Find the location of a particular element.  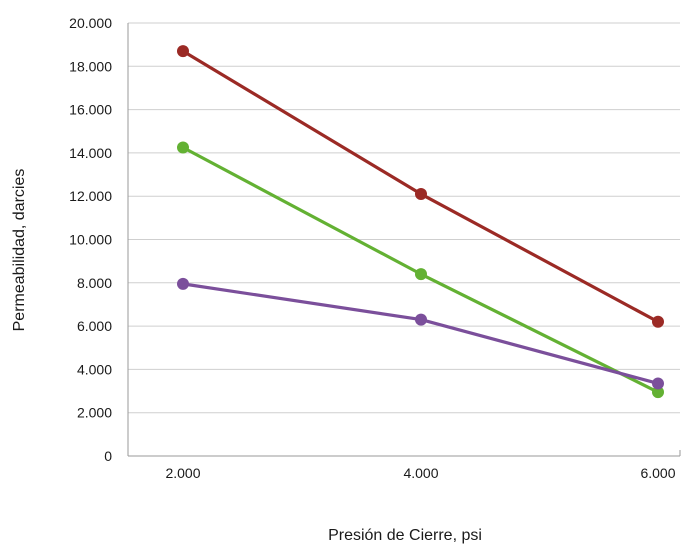

x-tick-label: 4.000 is located at coordinates (420, 473).